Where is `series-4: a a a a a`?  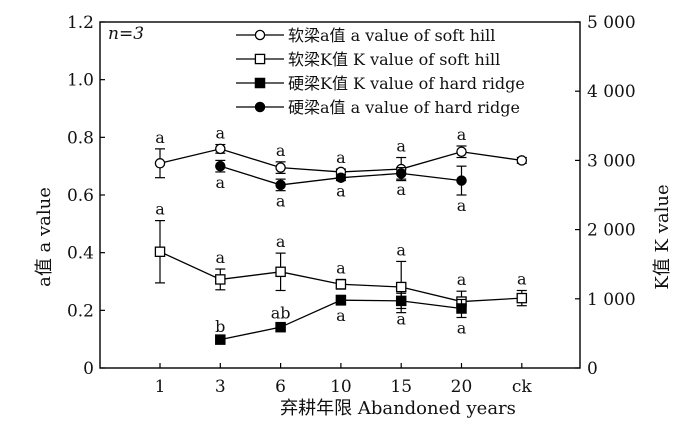
series-4: a a a a a is located at coordinates (341, 187).